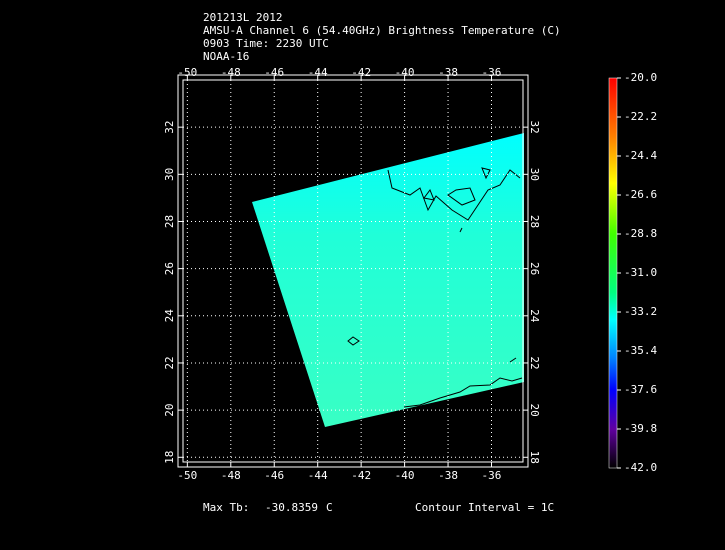 The width and height of the screenshot is (725, 550). What do you see at coordinates (226, 507) in the screenshot?
I see `max-label: Max Tb:` at bounding box center [226, 507].